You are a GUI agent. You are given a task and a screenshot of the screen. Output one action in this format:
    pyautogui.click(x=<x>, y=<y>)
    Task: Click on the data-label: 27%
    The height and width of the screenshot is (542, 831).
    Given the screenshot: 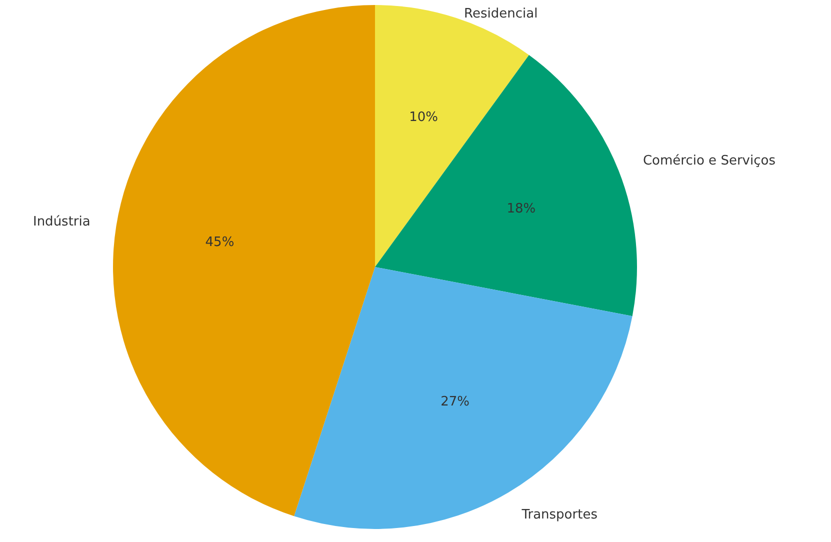 What is the action you would take?
    pyautogui.click(x=455, y=402)
    